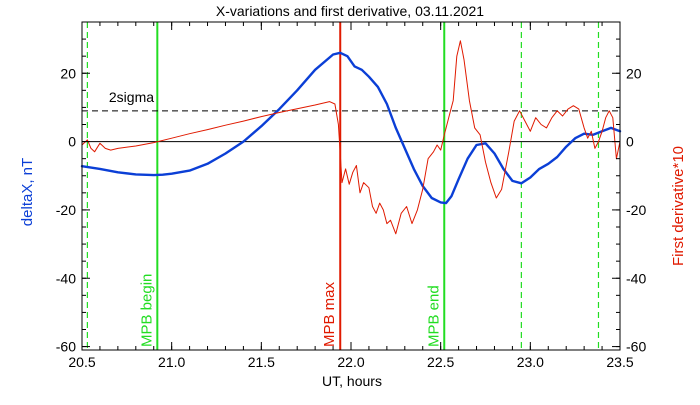  What do you see at coordinates (634, 73) in the screenshot?
I see `y-tick-label-right: 20` at bounding box center [634, 73].